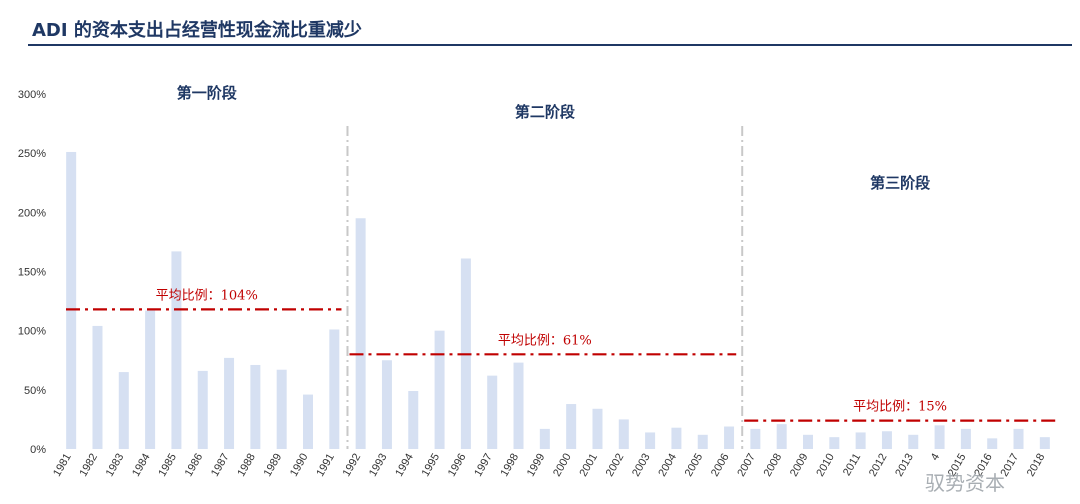  What do you see at coordinates (431, 465) in the screenshot?
I see `x-tick-label: 1995` at bounding box center [431, 465].